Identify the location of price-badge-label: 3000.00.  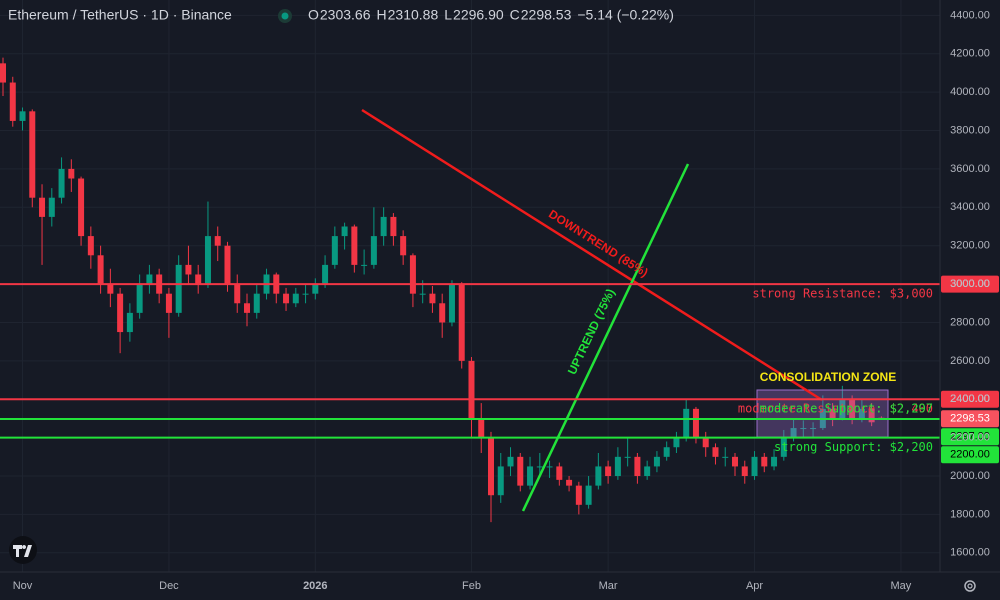
(970, 284).